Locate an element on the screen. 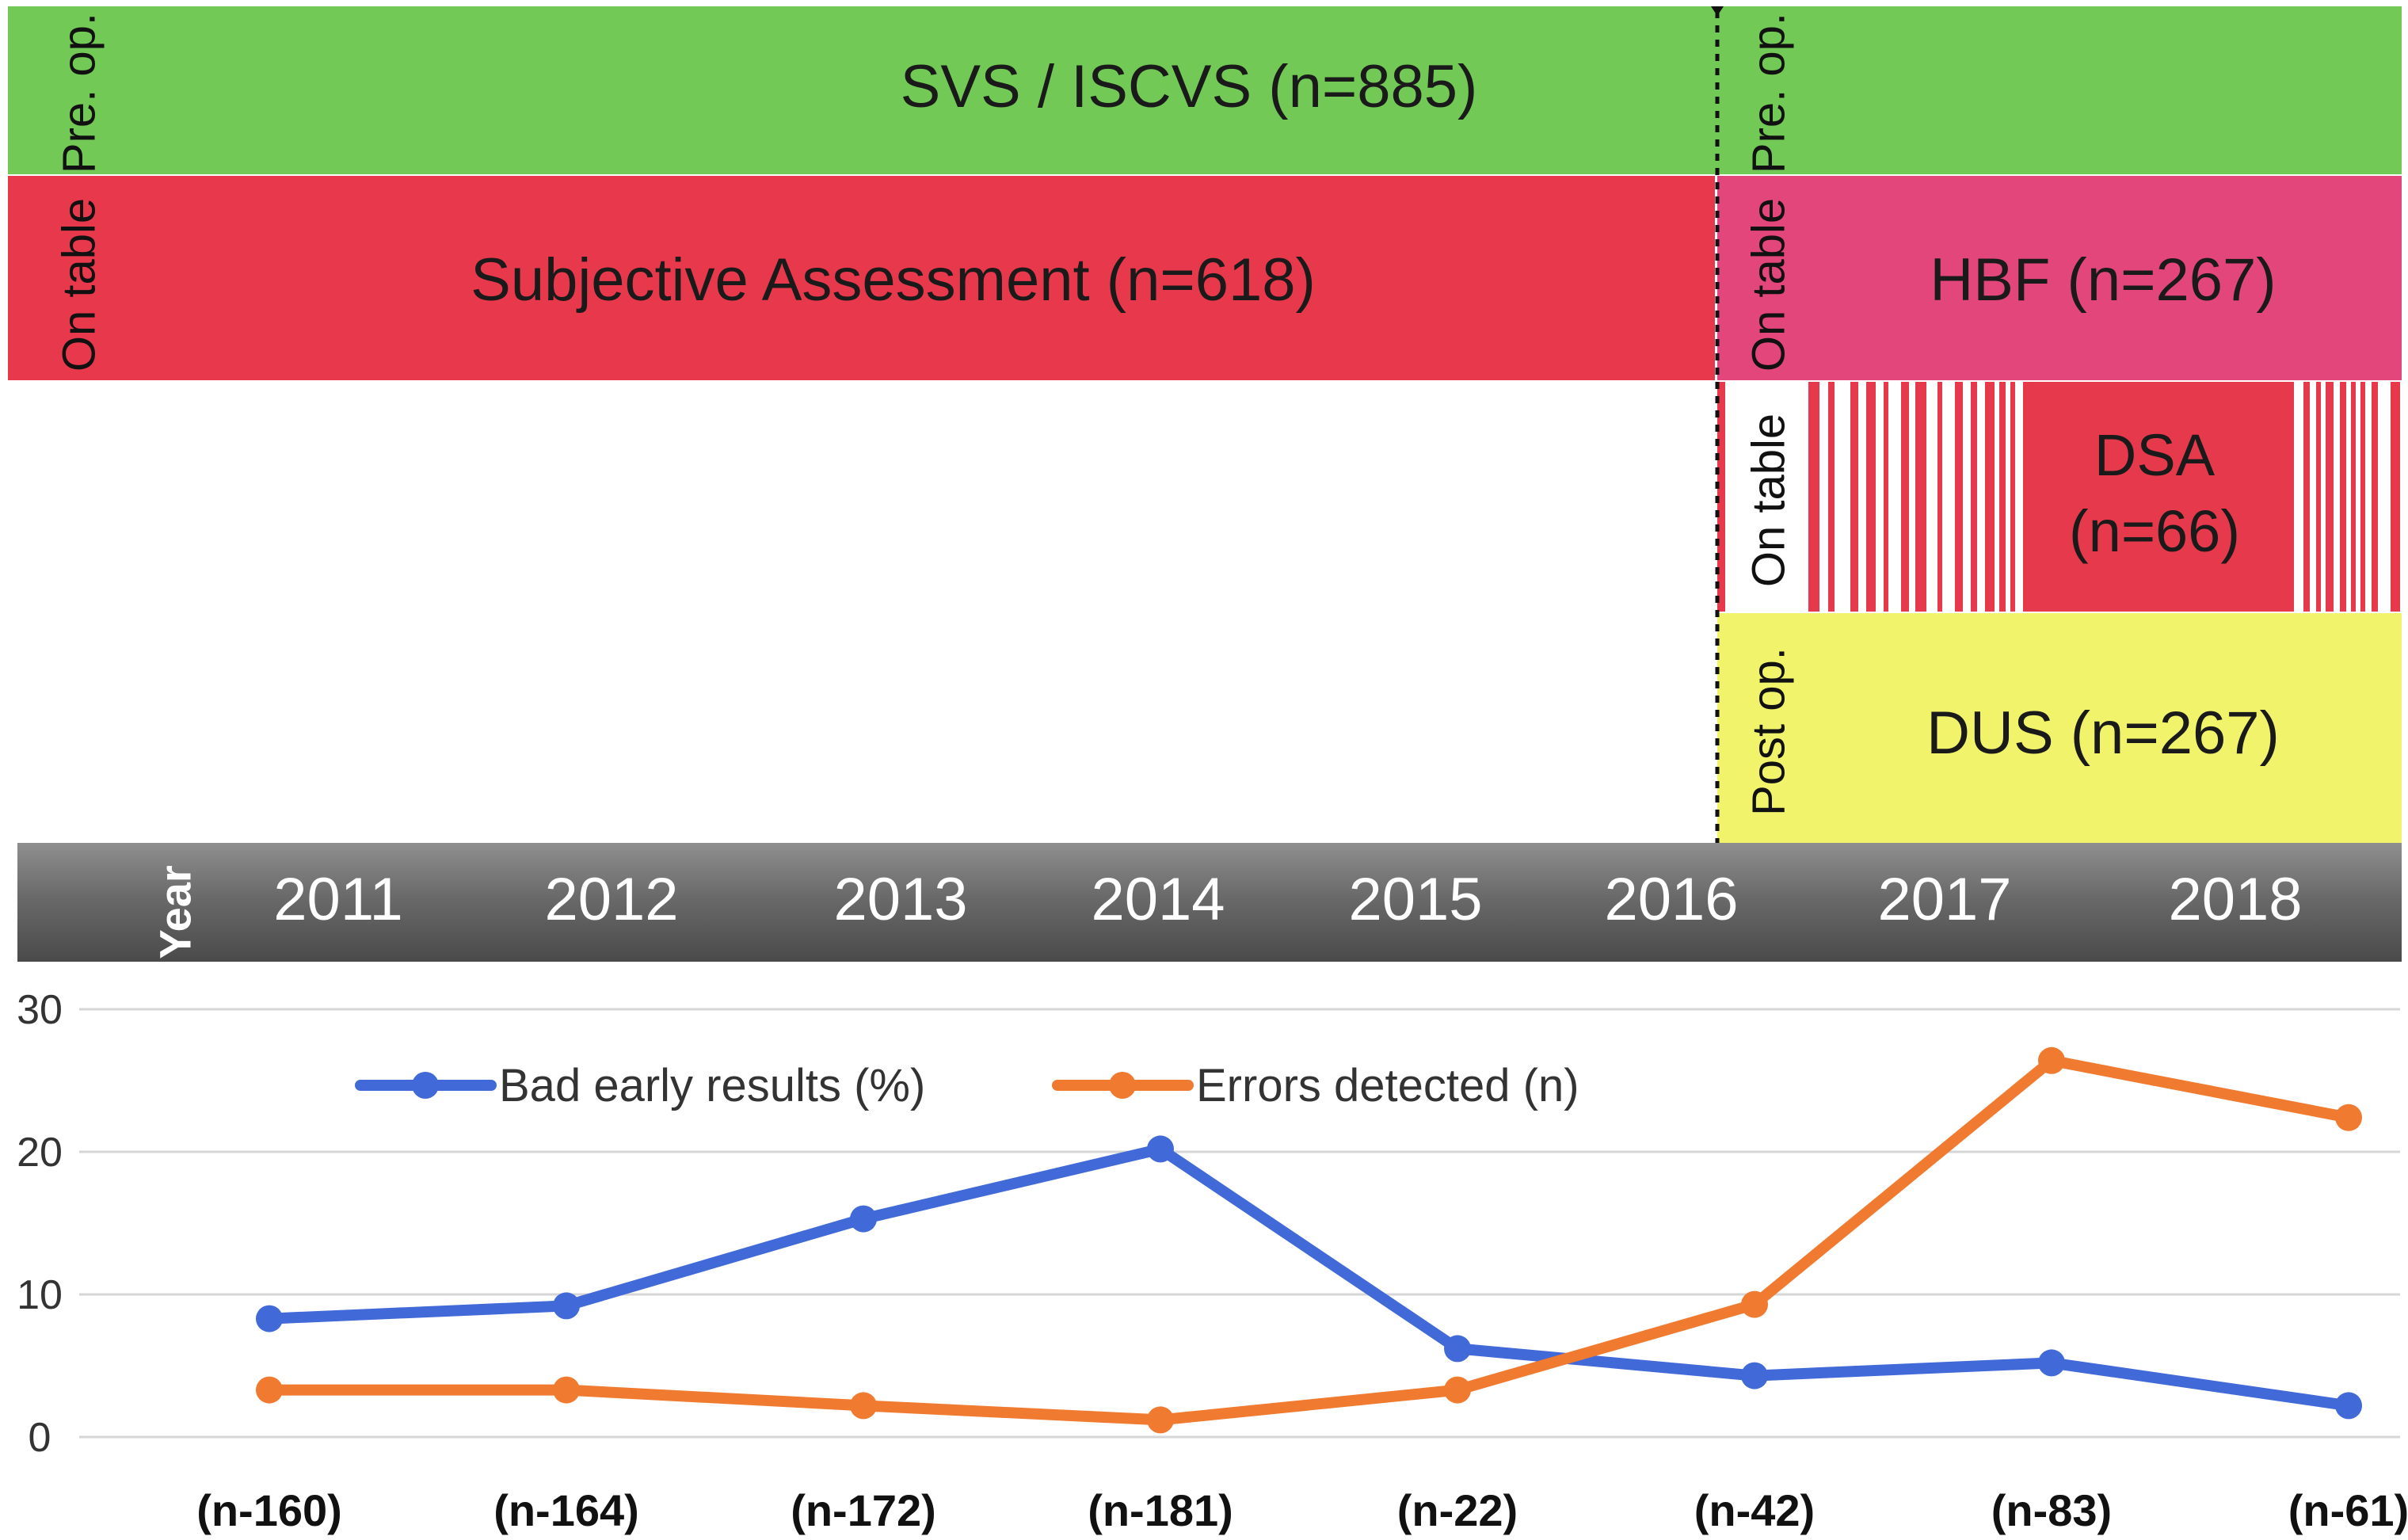  y-tick-label: 20 is located at coordinates (40, 1153).